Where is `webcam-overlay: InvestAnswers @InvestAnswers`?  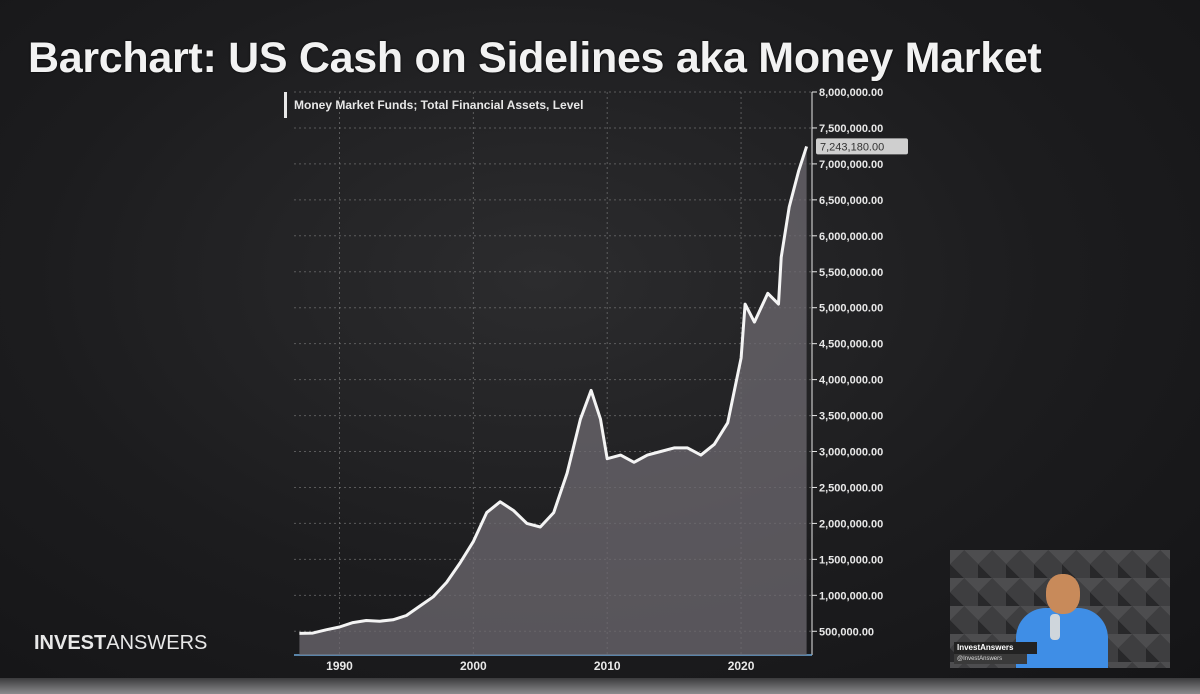
webcam-overlay: InvestAnswers @InvestAnswers is located at coordinates (1060, 609).